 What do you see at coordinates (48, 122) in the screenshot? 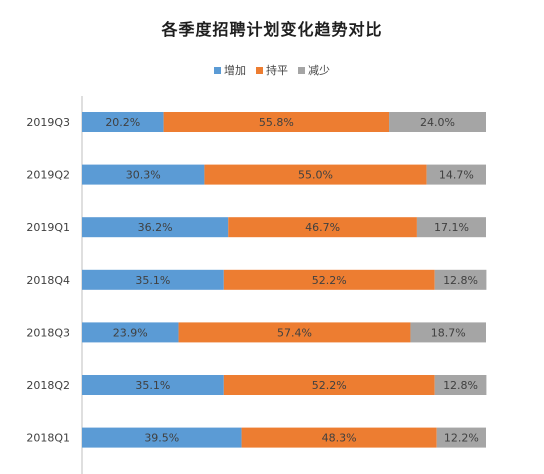
I see `y-tick-label: 2019Q3` at bounding box center [48, 122].